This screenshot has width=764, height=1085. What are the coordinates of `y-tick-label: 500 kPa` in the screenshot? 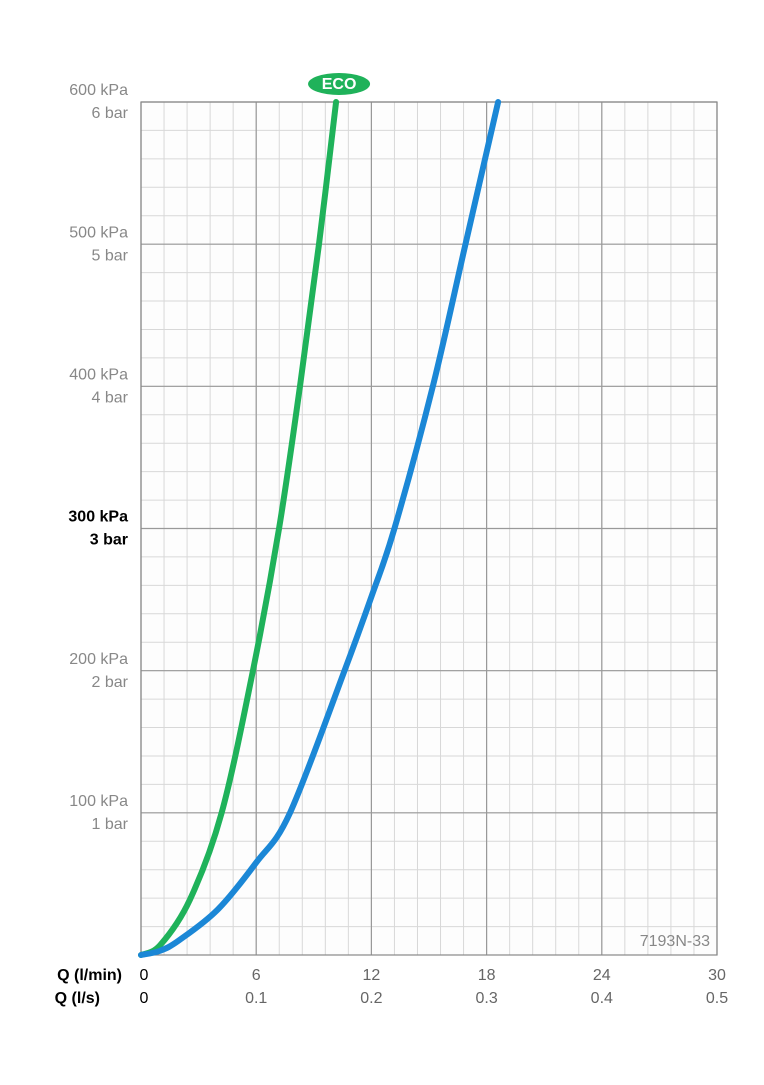 It's located at (98, 232).